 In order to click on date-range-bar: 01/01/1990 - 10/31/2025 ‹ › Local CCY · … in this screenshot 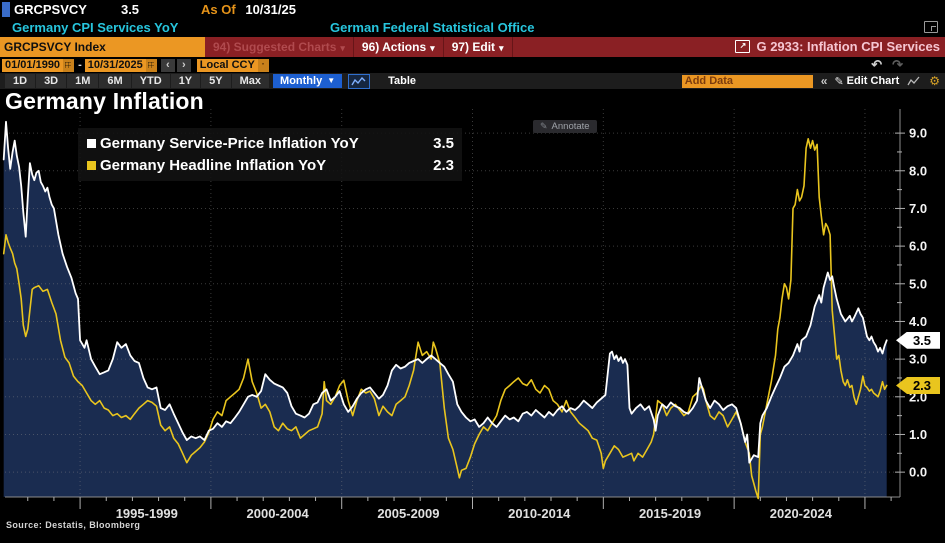, I will do `click(472, 65)`.